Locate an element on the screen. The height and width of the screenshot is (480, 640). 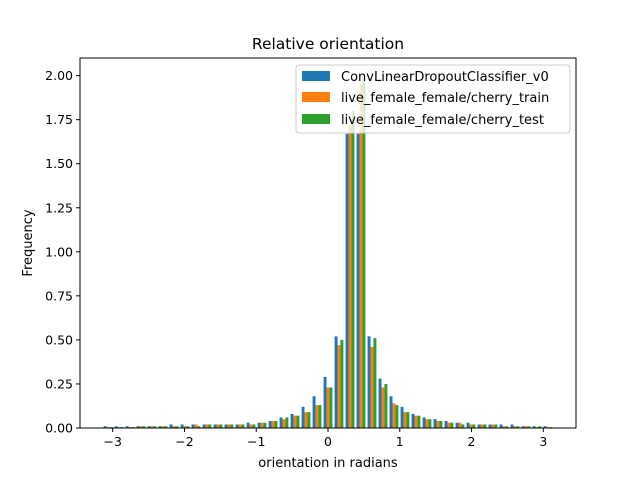
y-axis-ticks: 0.00 0.25 0.50 0.75 1.00 1.25 1.50 1.75 2.00 is located at coordinates (62, 252).